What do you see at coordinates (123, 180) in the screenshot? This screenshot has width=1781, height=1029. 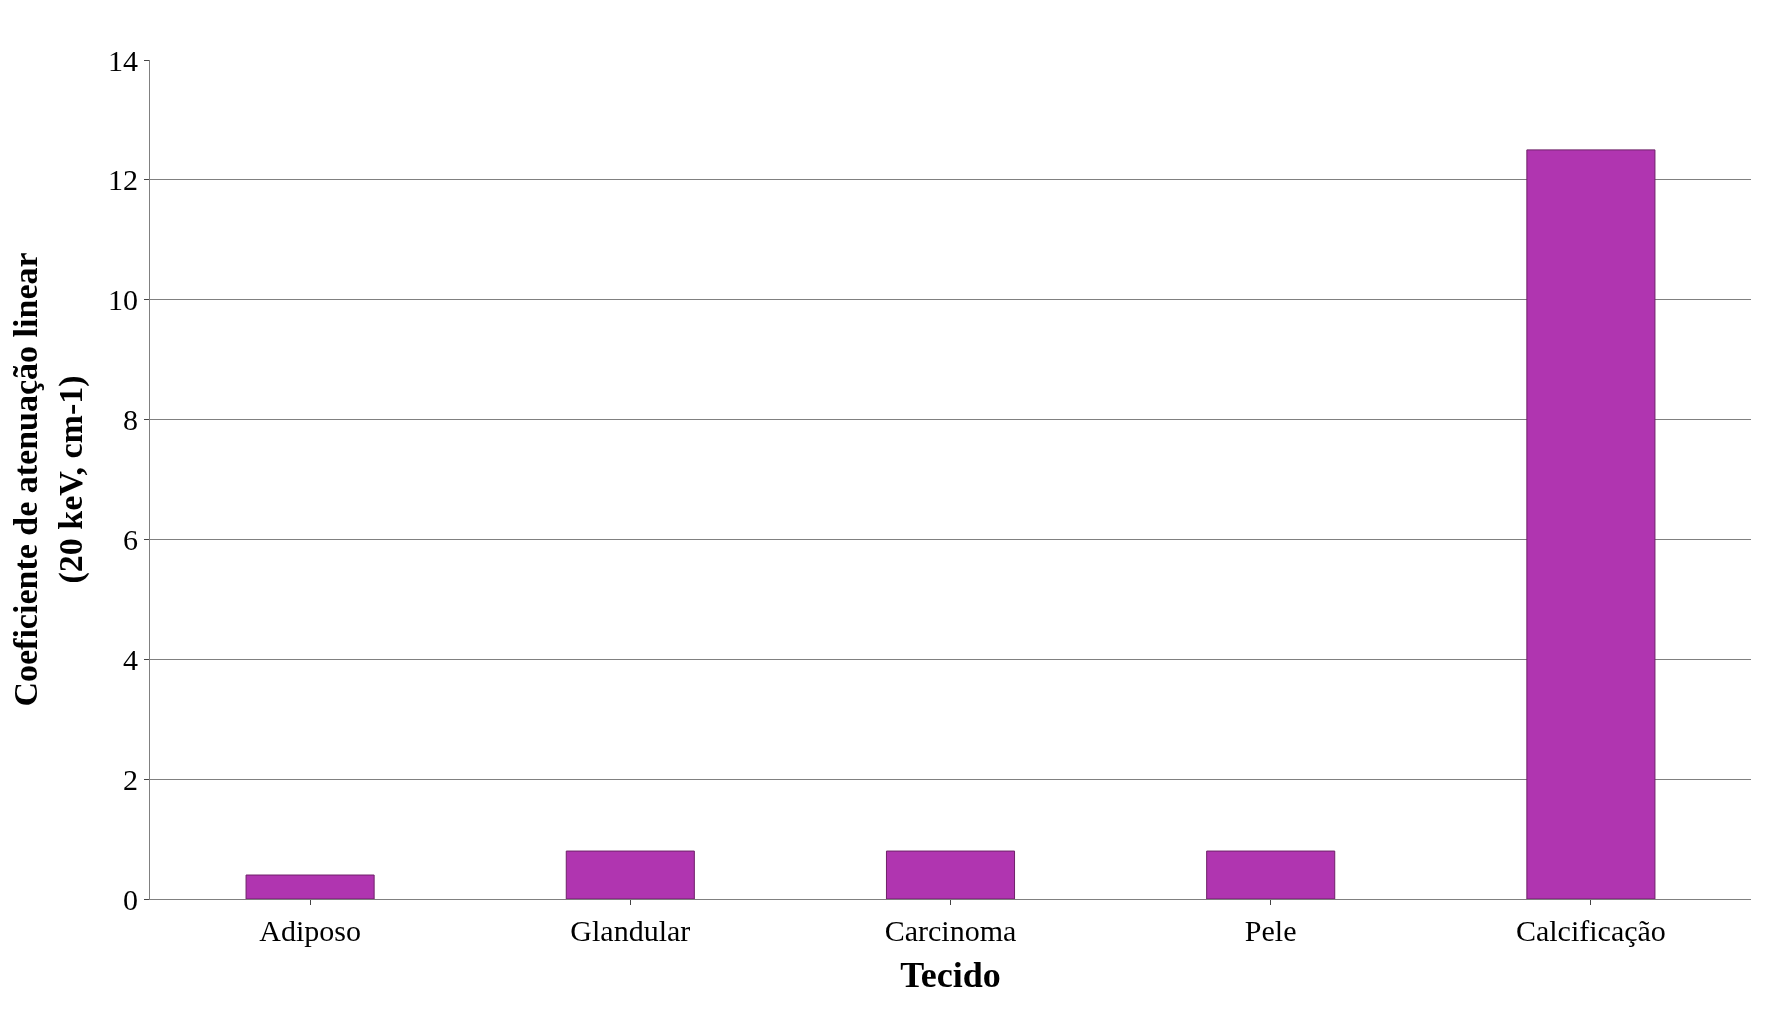 I see `y-tick-label: 12` at bounding box center [123, 180].